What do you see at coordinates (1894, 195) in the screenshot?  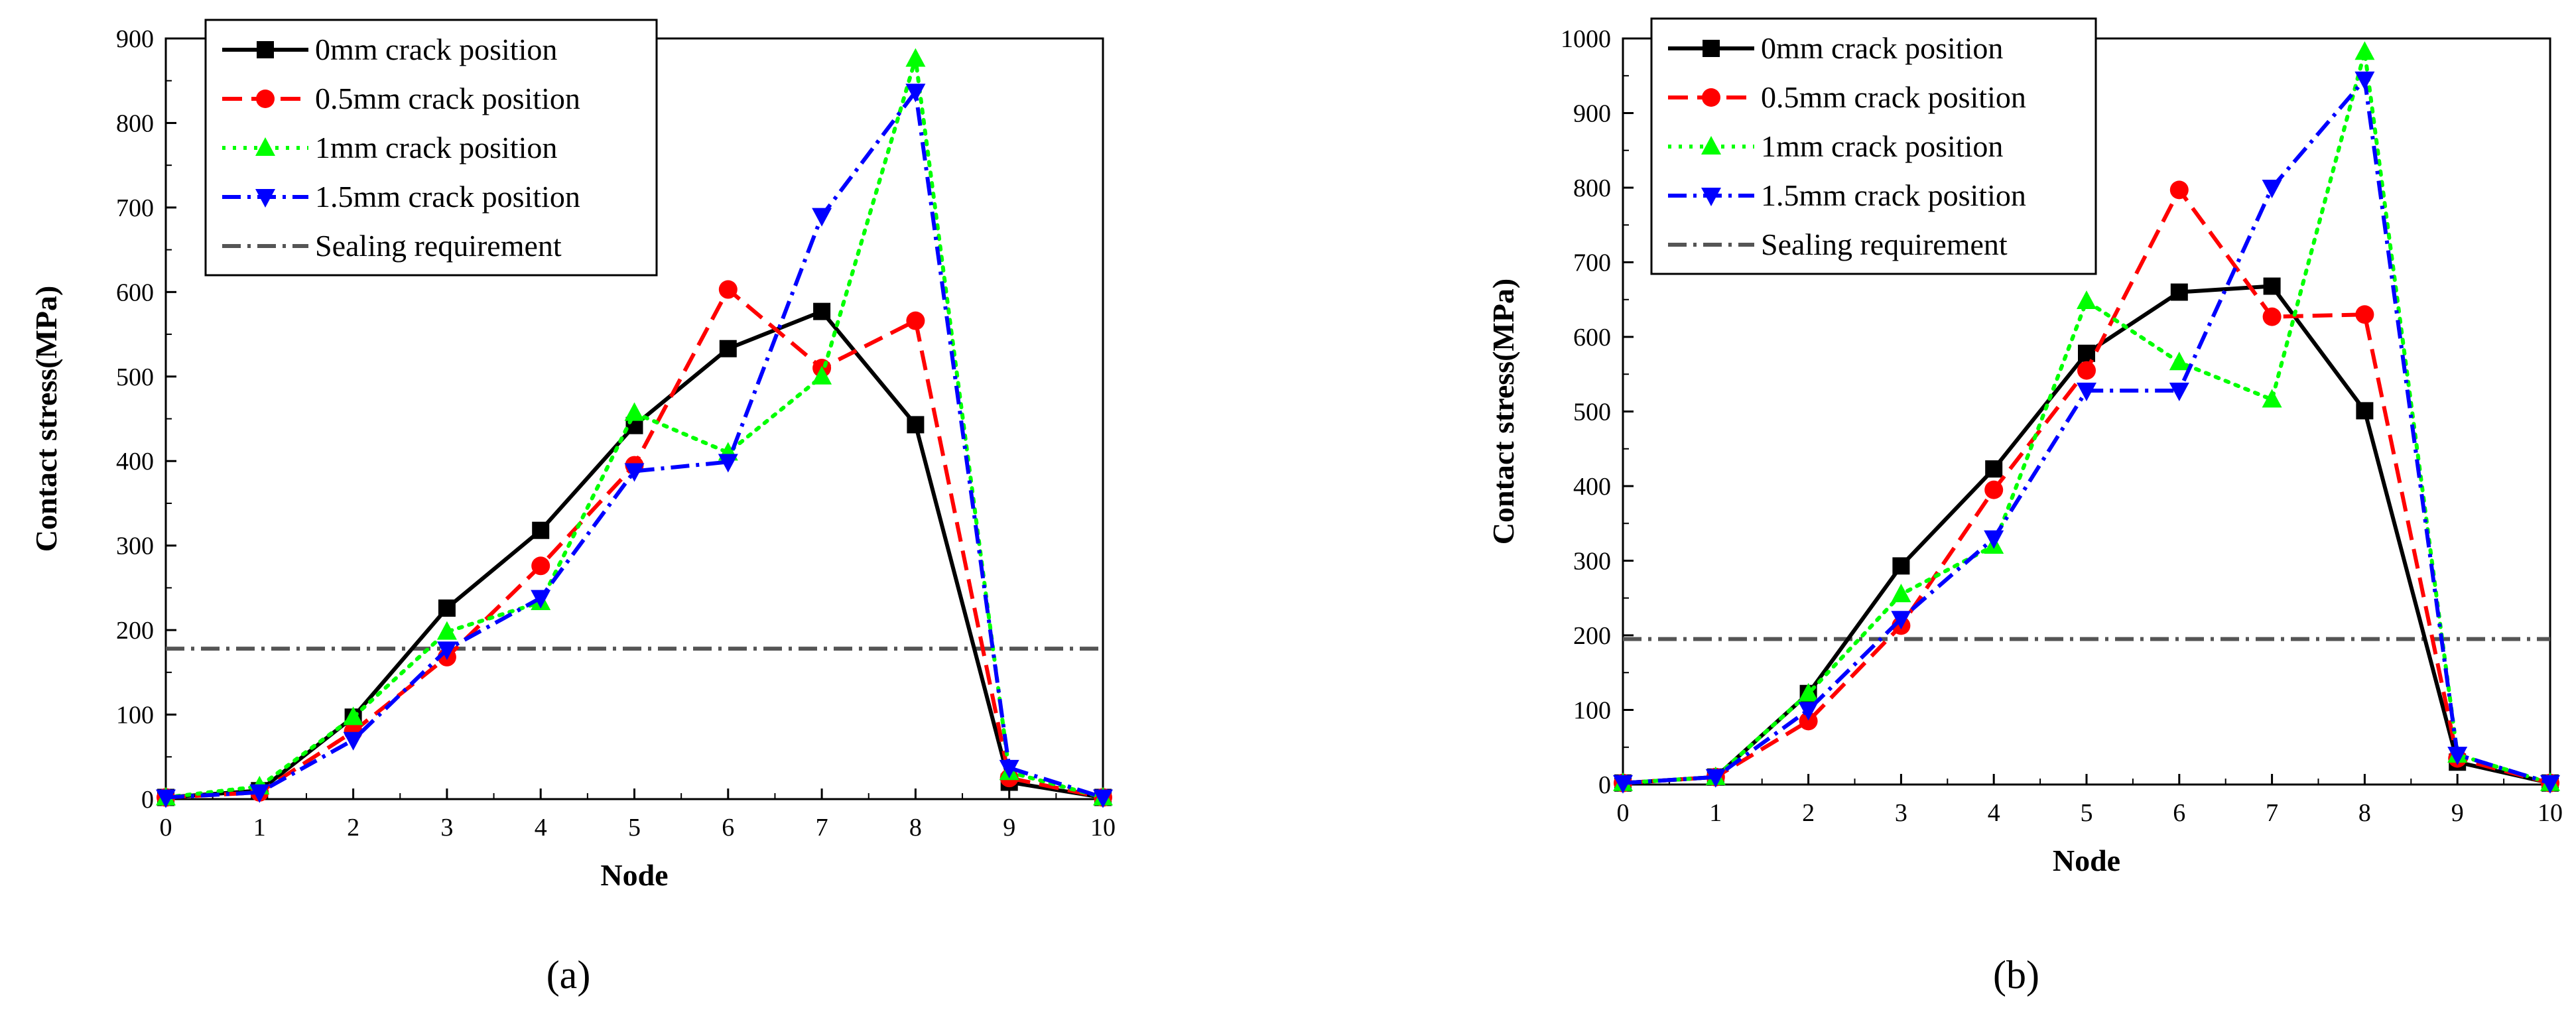 I see `legend-label: 1.5mm crack position` at bounding box center [1894, 195].